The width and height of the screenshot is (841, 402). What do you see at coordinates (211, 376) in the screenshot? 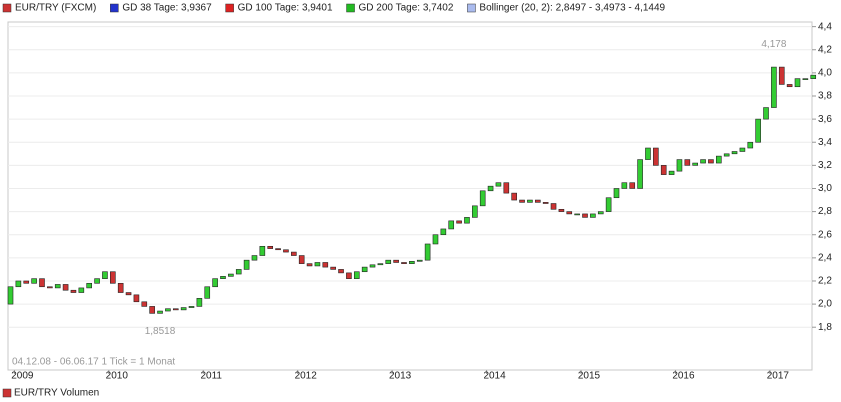
I see `x-tick-label: 2011` at bounding box center [211, 376].